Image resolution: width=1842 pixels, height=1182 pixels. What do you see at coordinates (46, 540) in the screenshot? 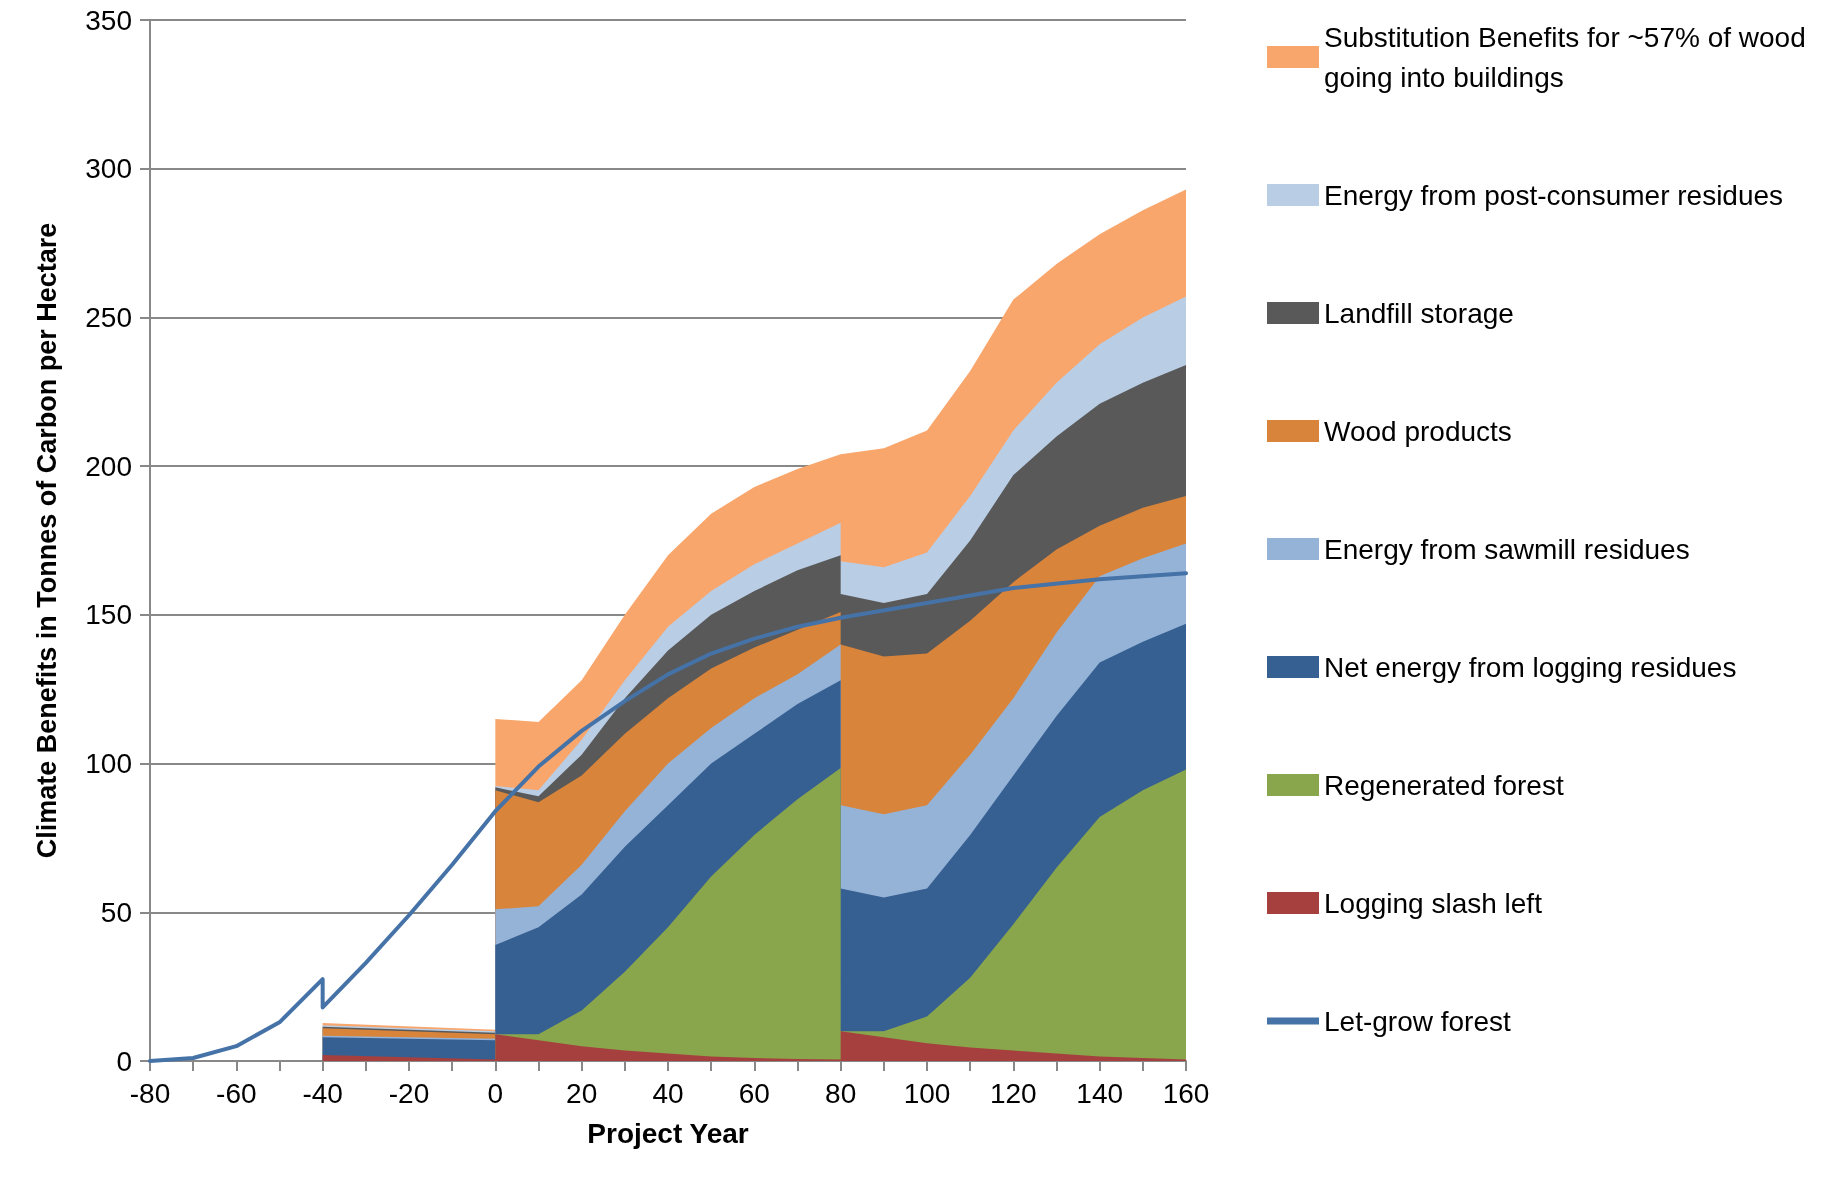
I see `y-axis-title: Climate Benefits in Tonnes of Carbon per Hectare` at bounding box center [46, 540].